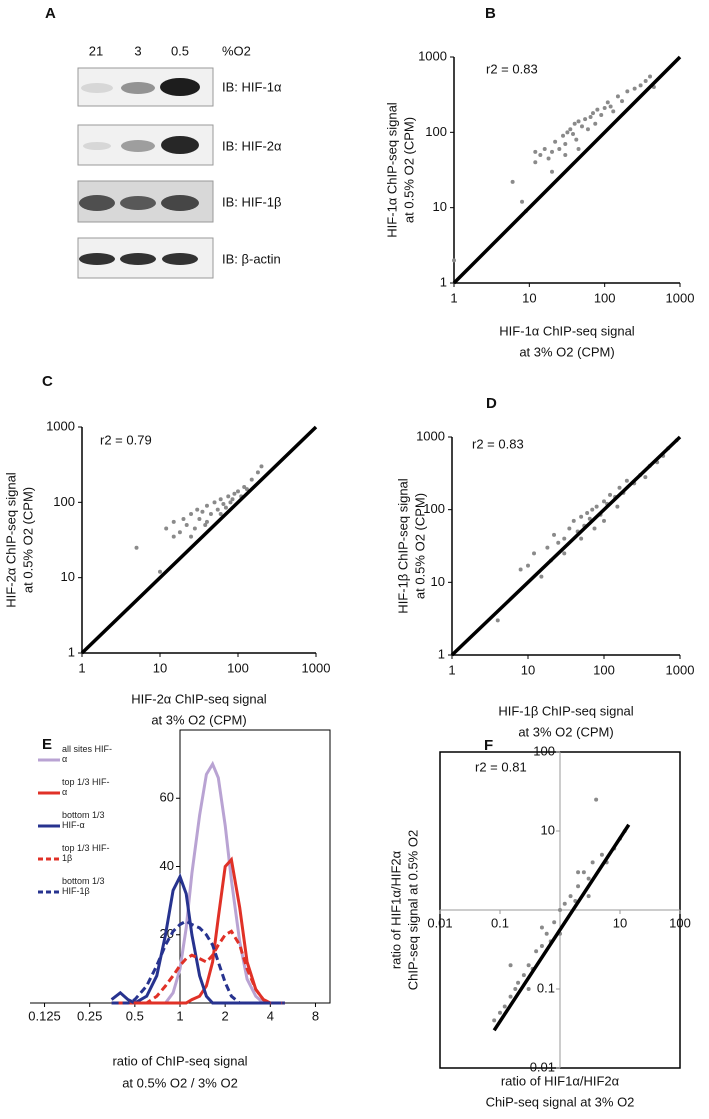 The image size is (709, 1119). I want to click on x-tick-label: 1, so click(81, 667).